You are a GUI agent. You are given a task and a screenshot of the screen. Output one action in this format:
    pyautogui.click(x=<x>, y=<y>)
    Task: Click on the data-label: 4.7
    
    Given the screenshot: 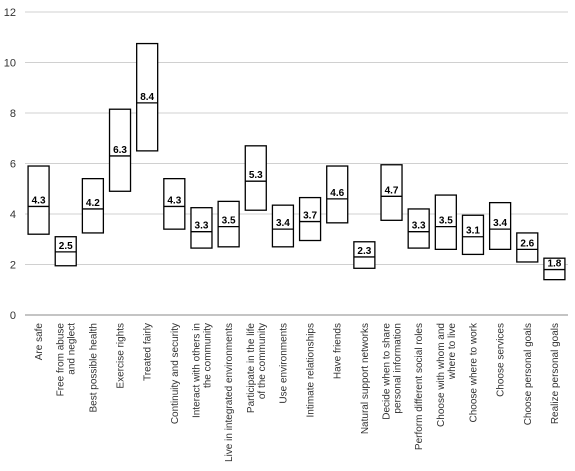 What is the action you would take?
    pyautogui.click(x=392, y=190)
    